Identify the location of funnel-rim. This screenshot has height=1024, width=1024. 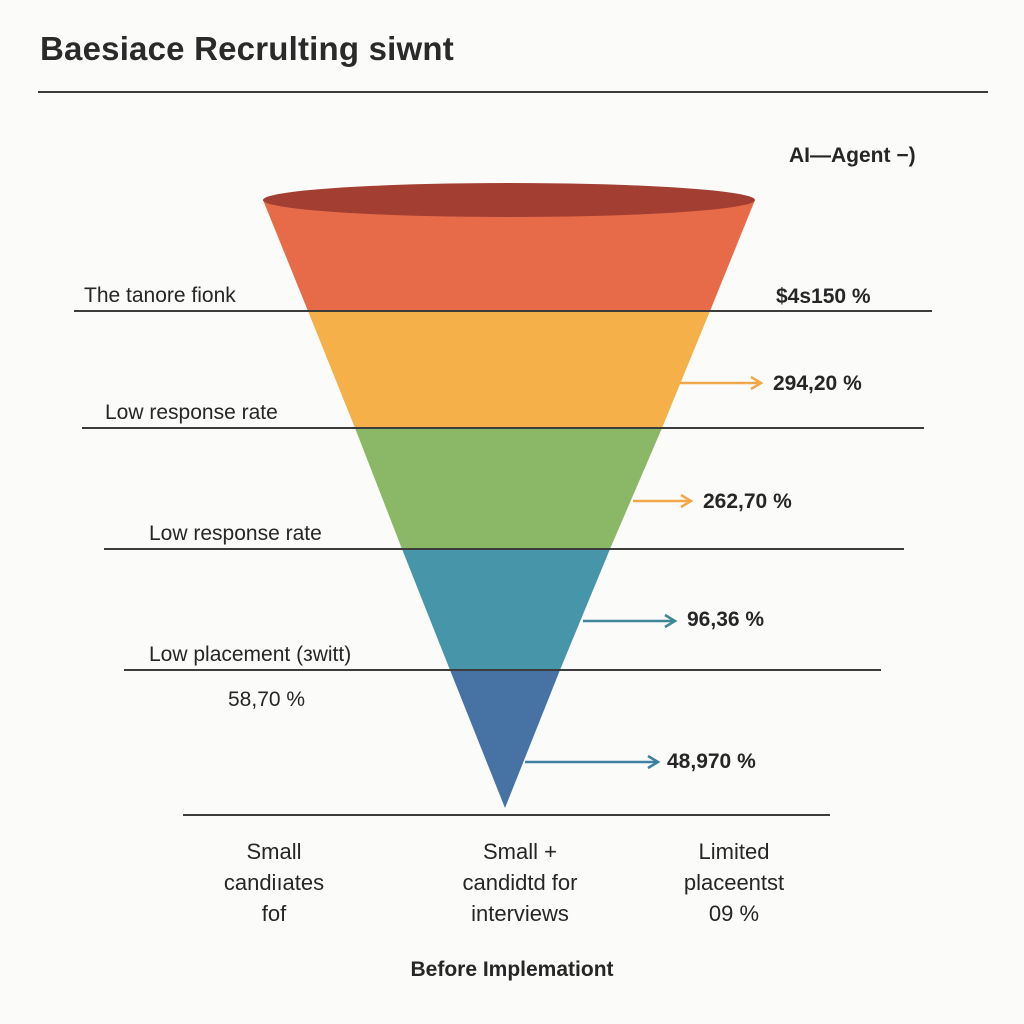
(509, 200).